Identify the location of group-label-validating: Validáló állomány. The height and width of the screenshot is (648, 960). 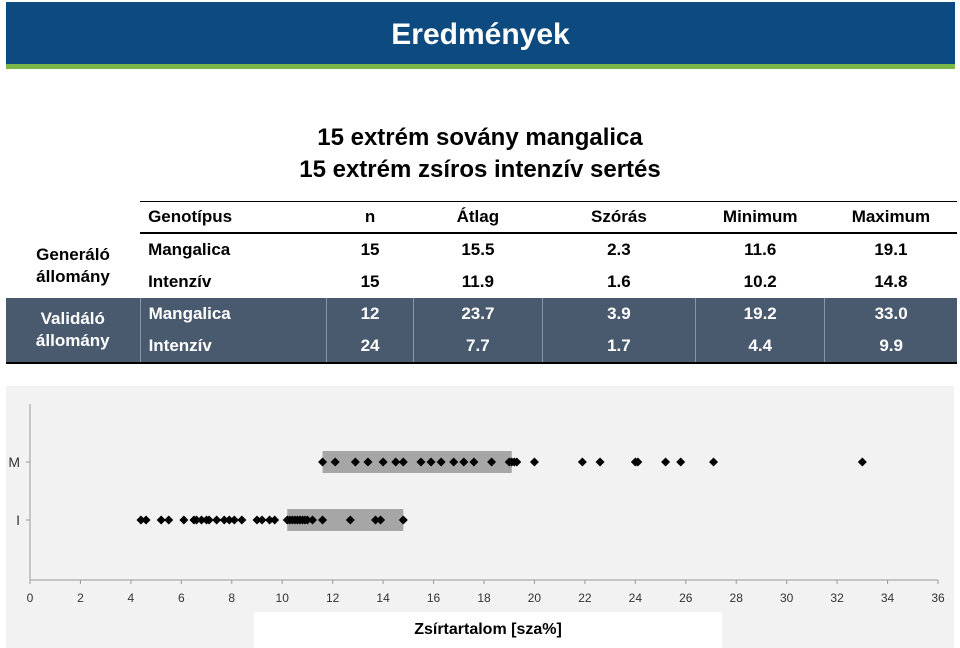
(73, 331).